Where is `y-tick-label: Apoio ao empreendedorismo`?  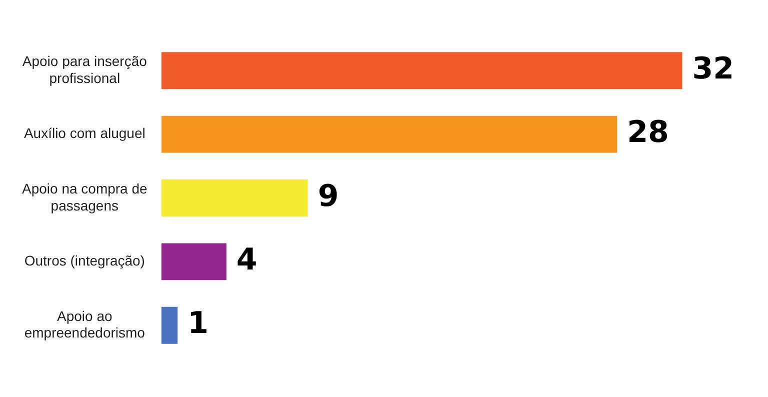 y-tick-label: Apoio ao empreendedorismo is located at coordinates (85, 324).